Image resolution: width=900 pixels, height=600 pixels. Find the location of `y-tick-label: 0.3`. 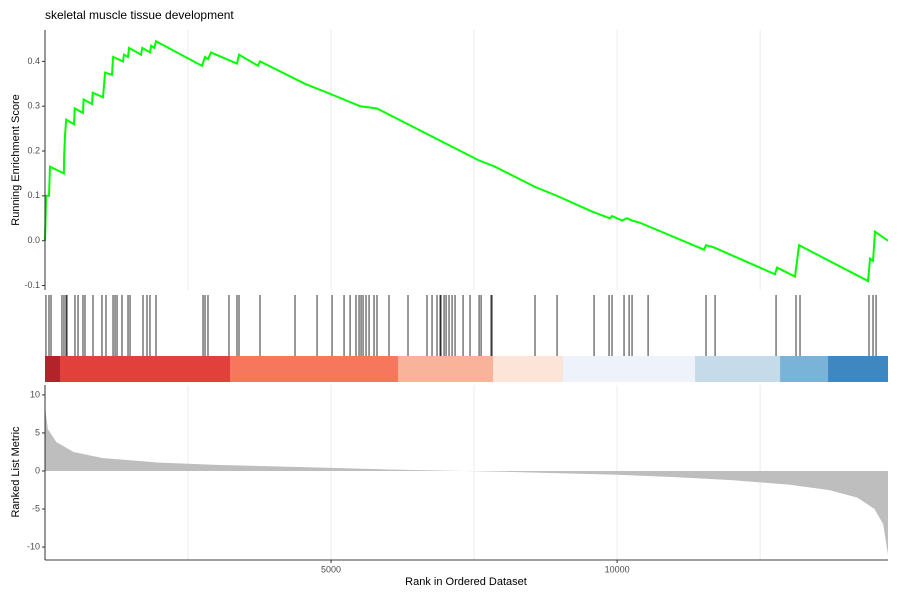

y-tick-label: 0.3 is located at coordinates (33, 106).